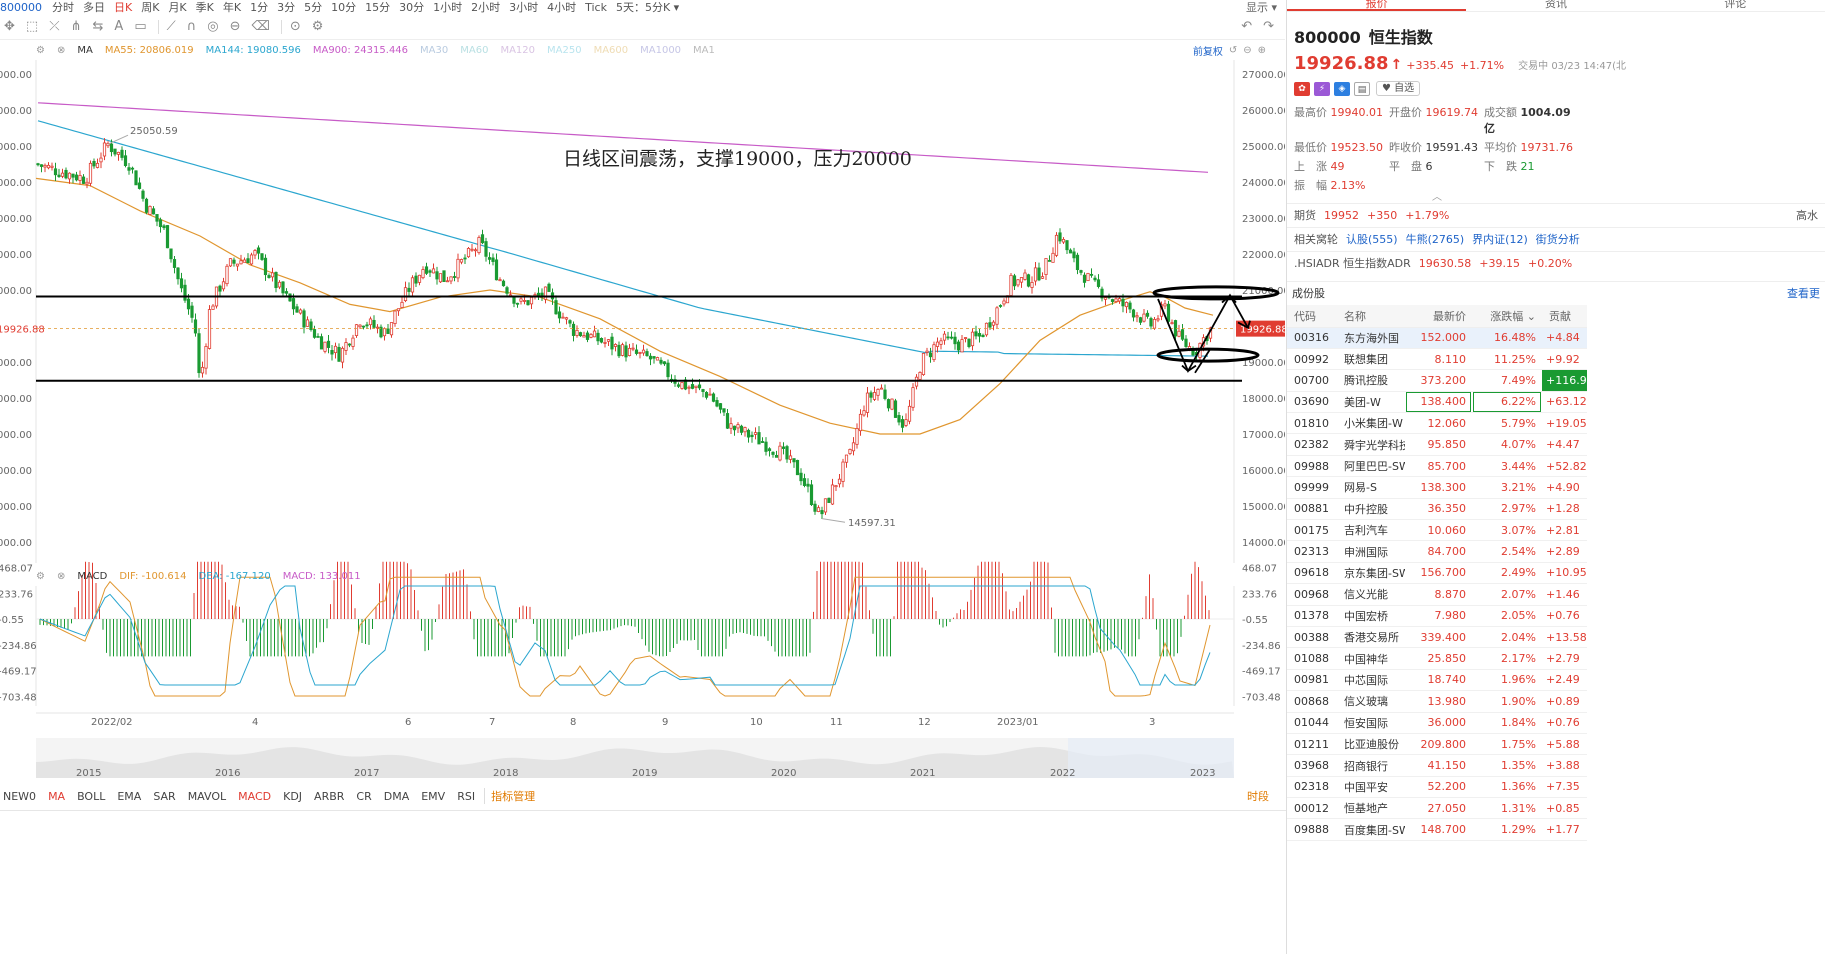  Describe the element at coordinates (20, 796) in the screenshot. I see `indicator-tab-new0: NEW0` at that location.